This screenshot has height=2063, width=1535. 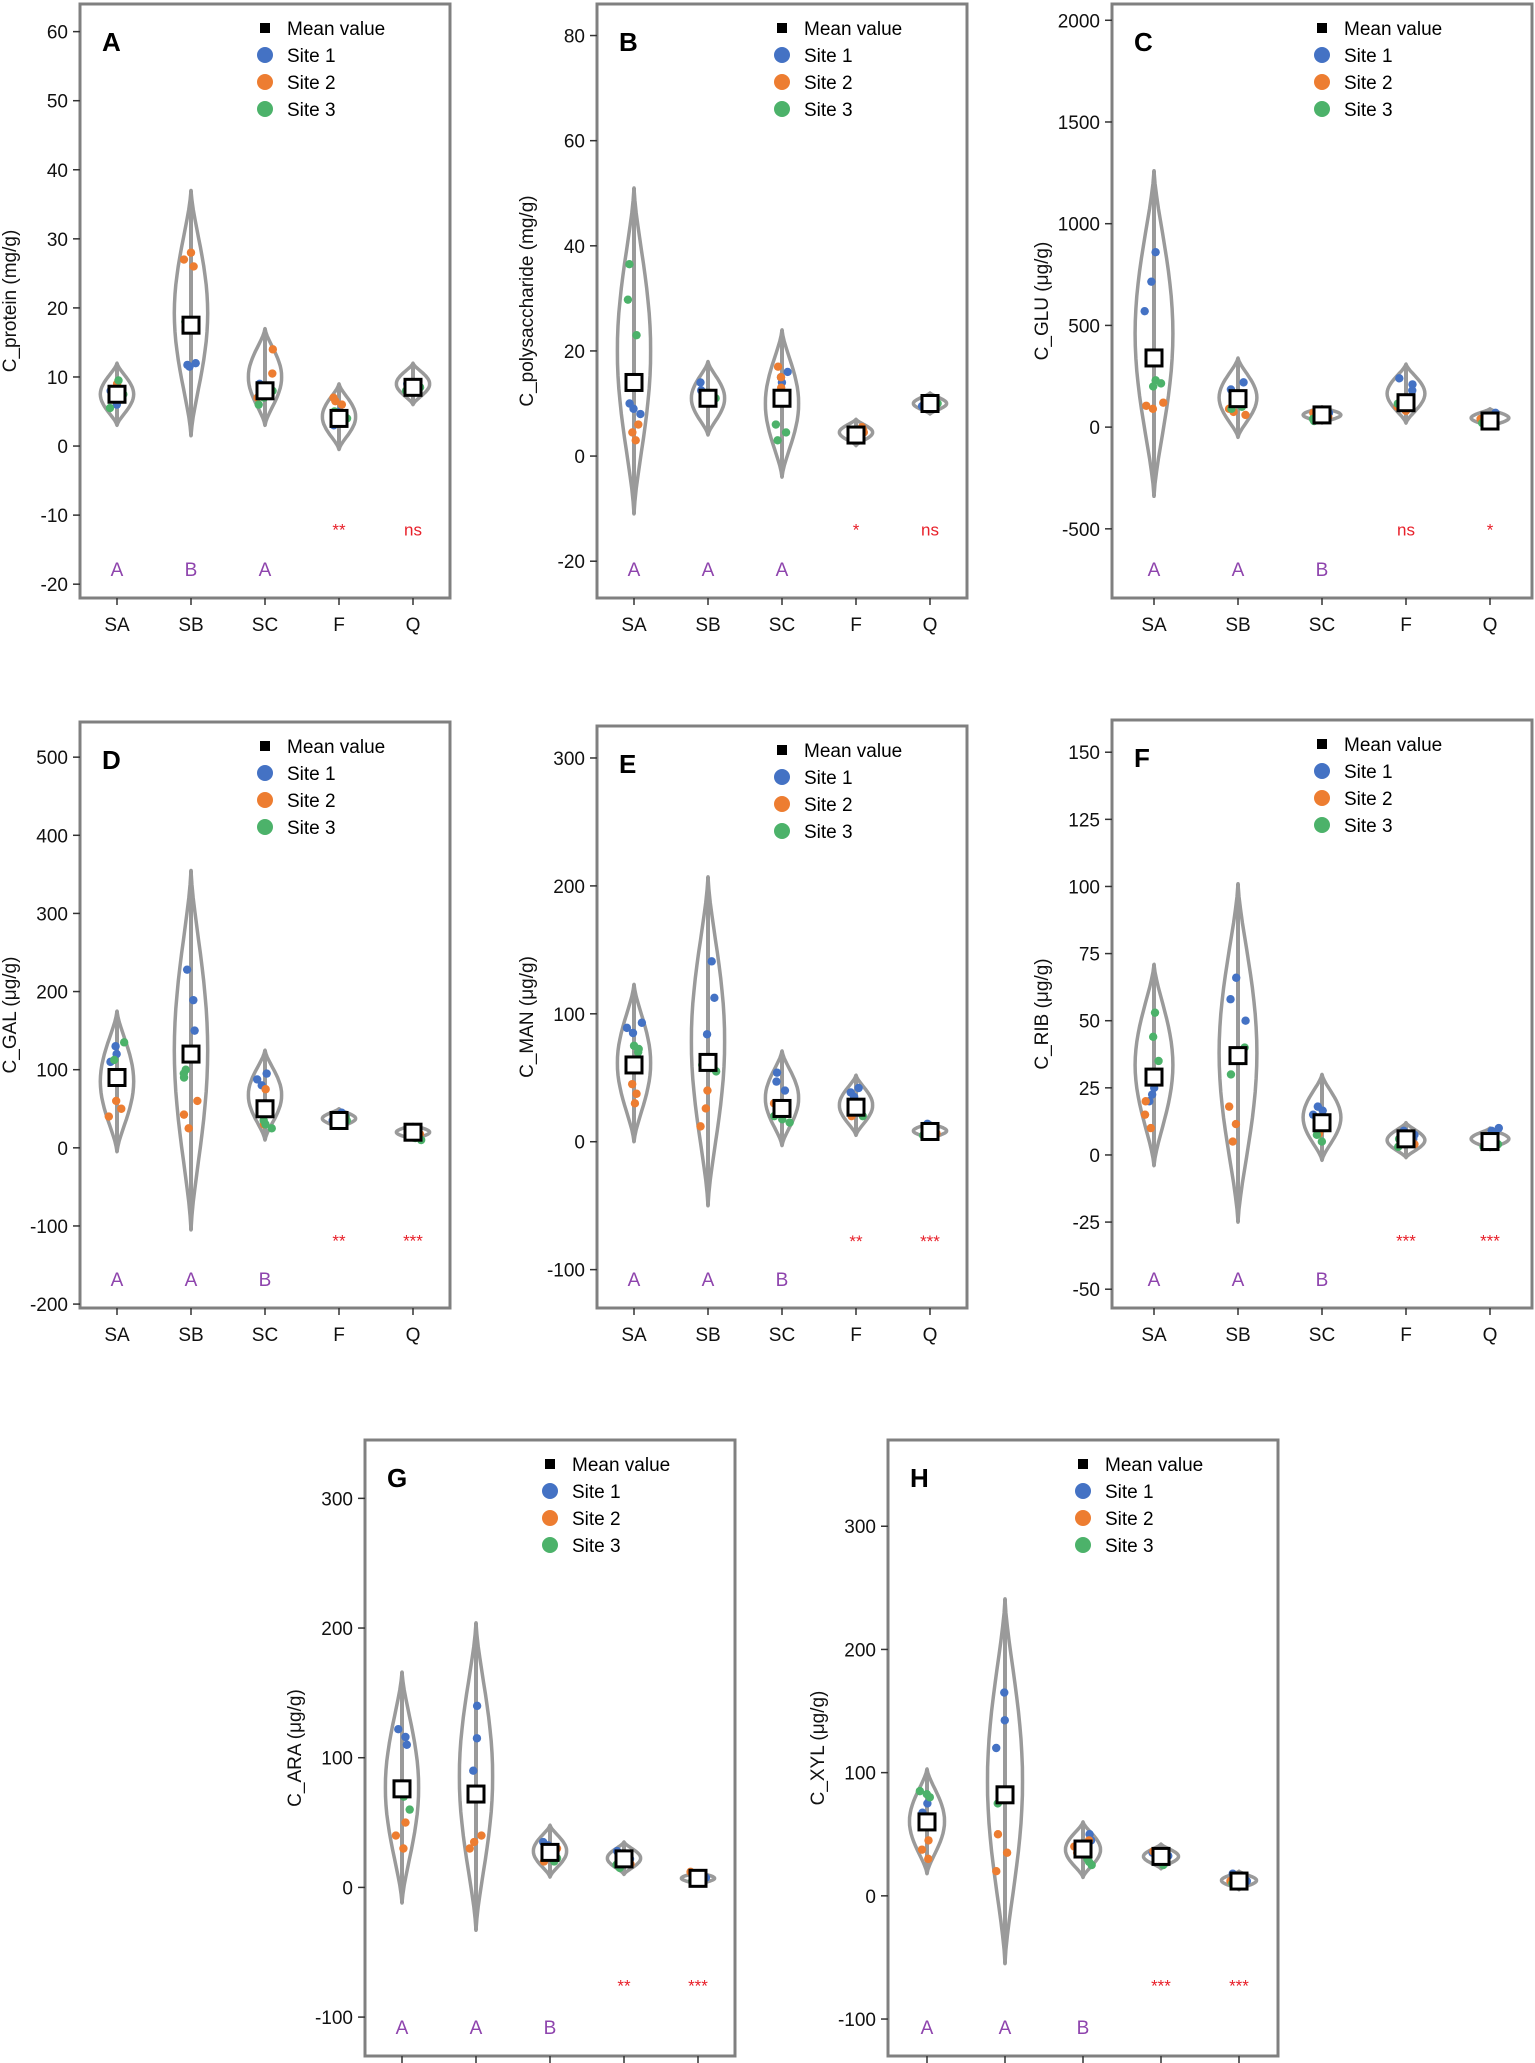 What do you see at coordinates (295, 1748) in the screenshot?
I see `y-axis-label: C_ARA (μg/g)` at bounding box center [295, 1748].